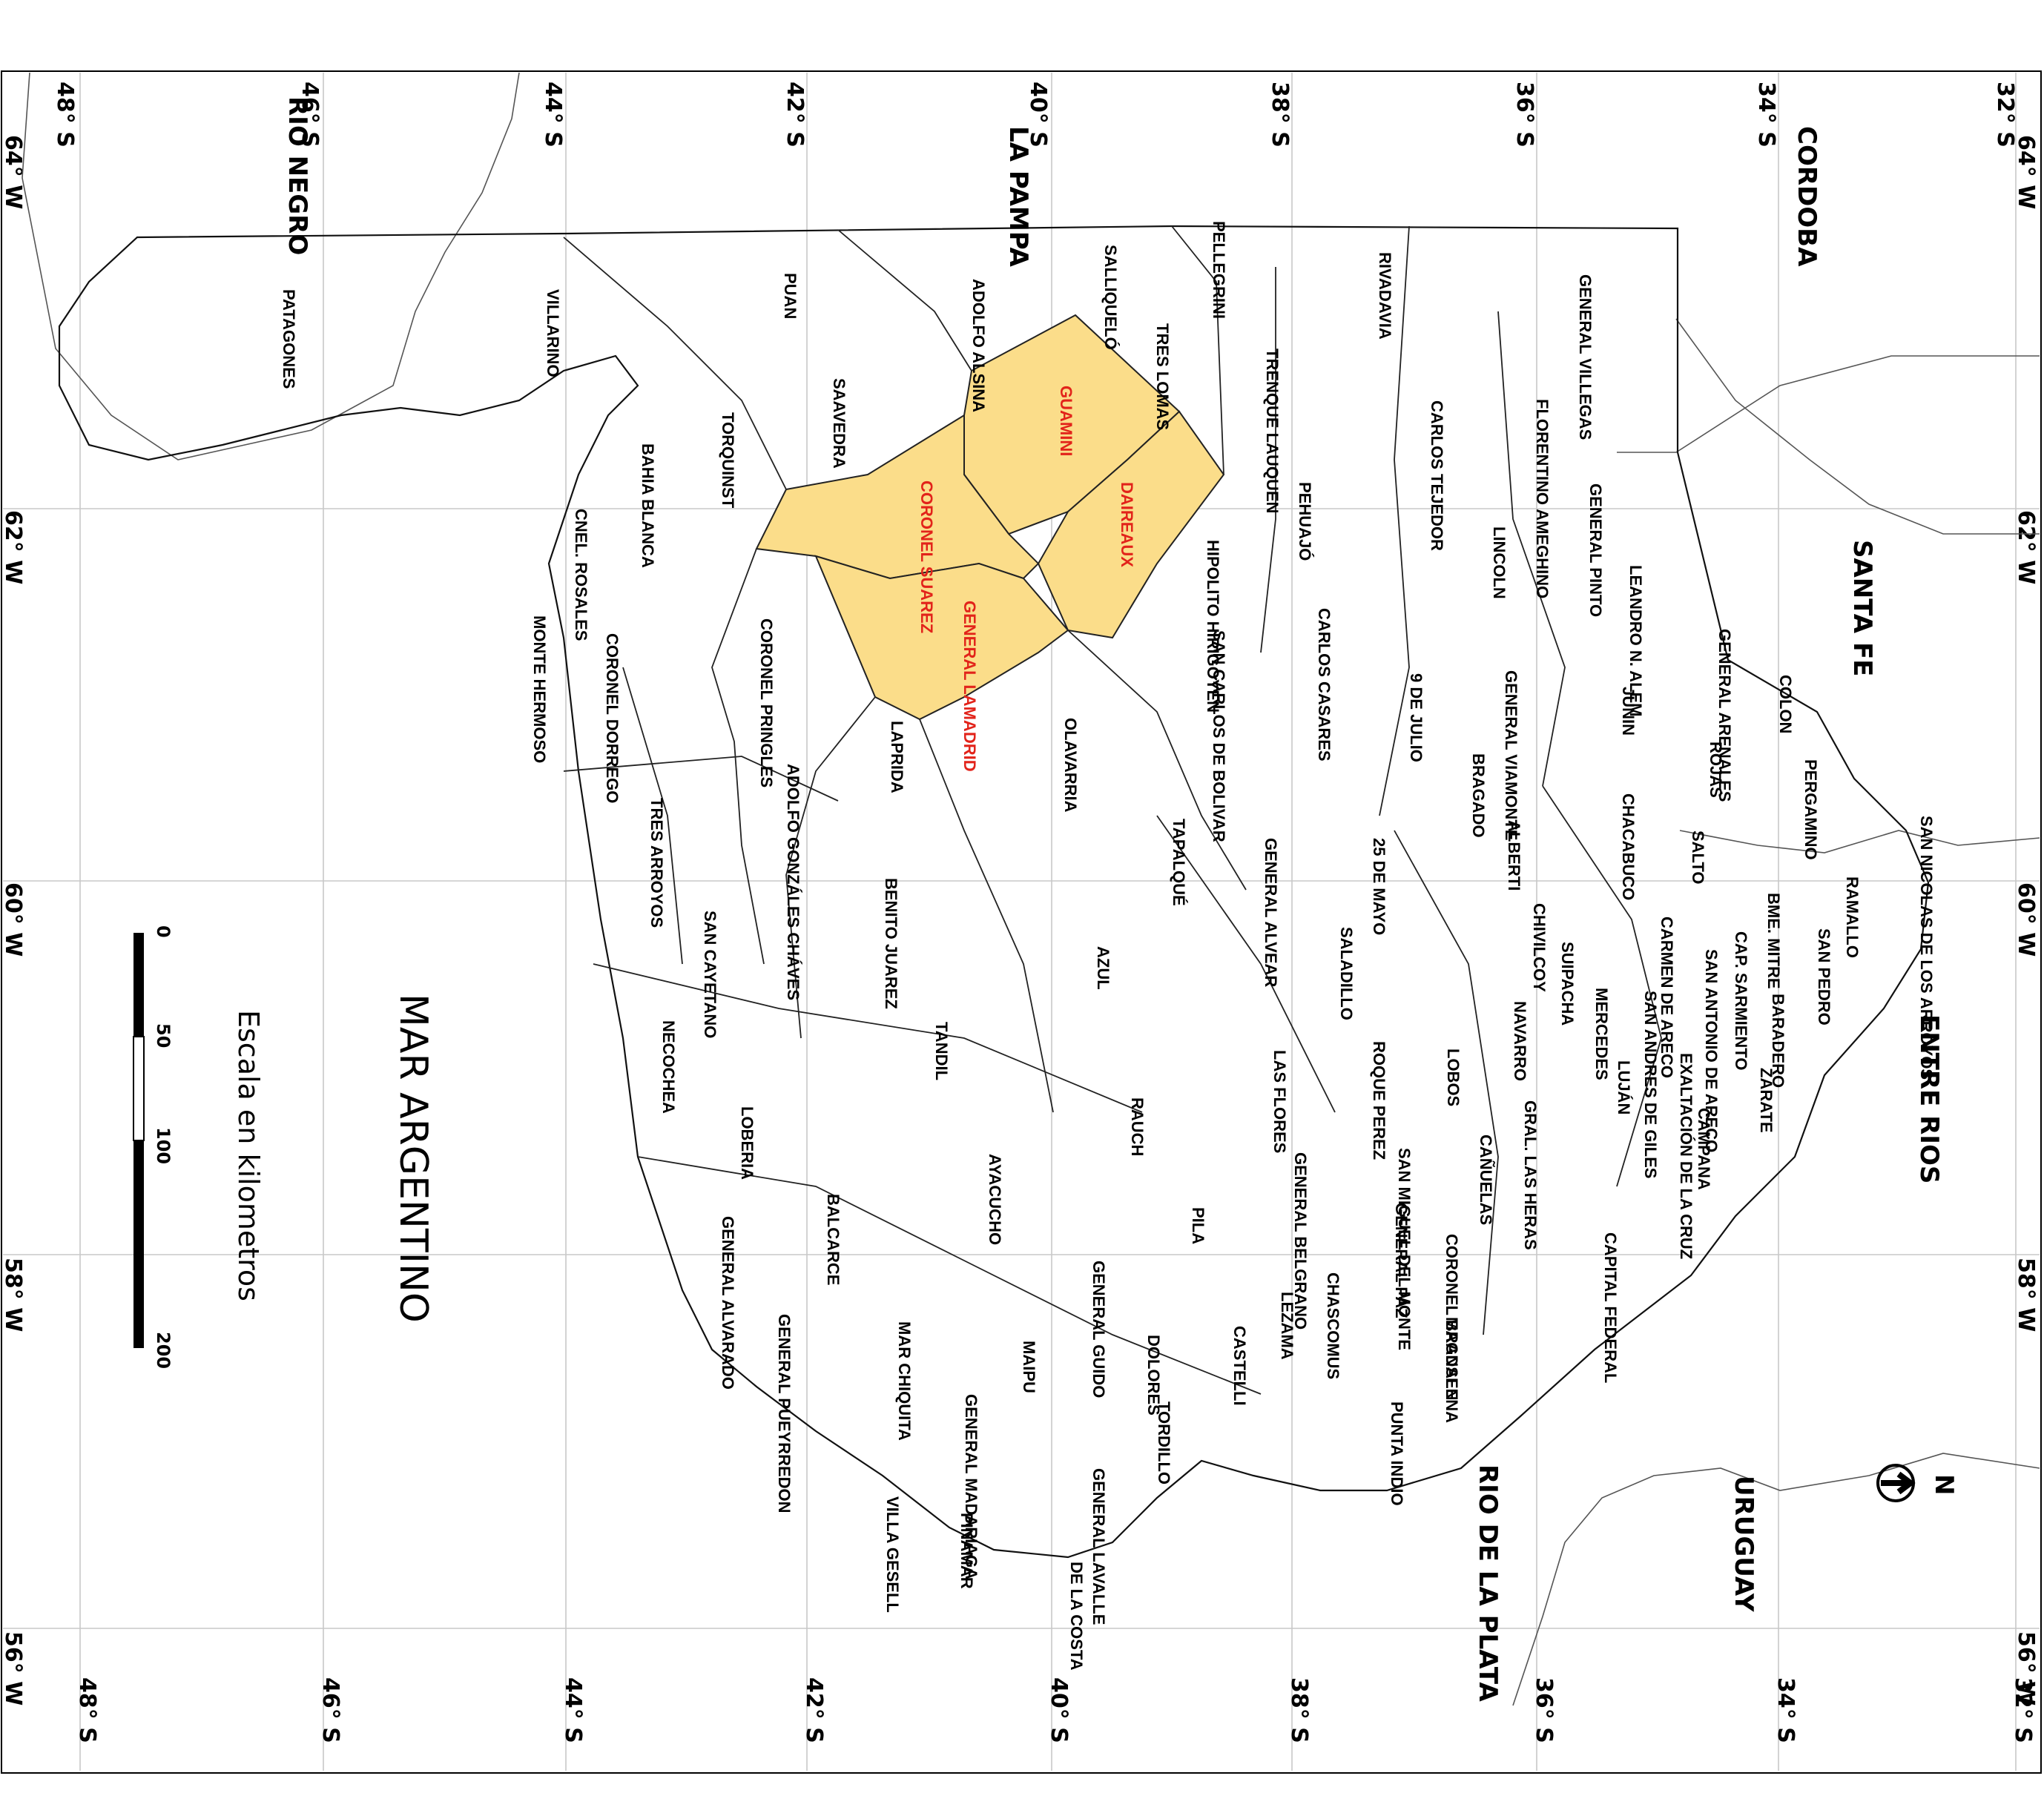  I want to click on label-partido: CHASCOMUS, so click(1333, 1325).